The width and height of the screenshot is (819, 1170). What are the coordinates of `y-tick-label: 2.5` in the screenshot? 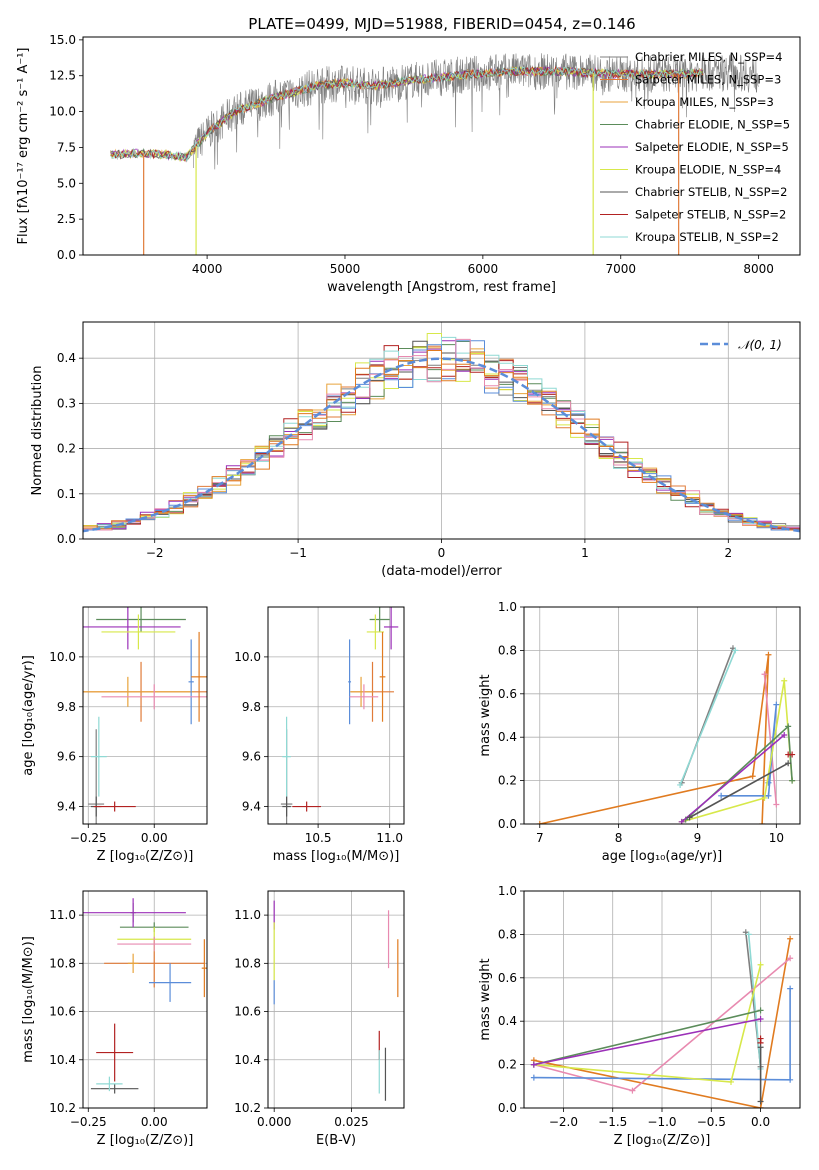 It's located at (66, 219).